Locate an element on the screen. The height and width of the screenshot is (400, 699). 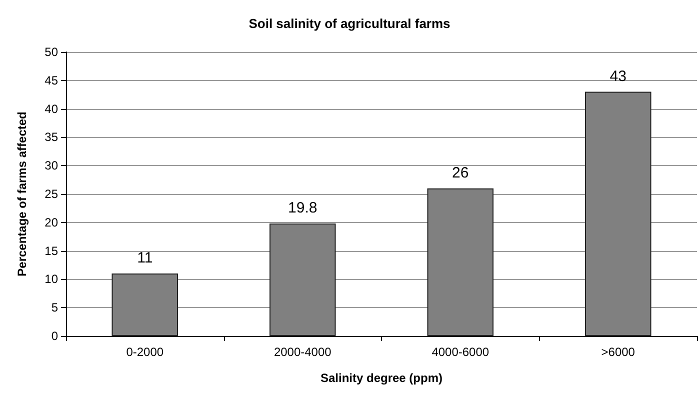
y-tick-label: 25 is located at coordinates (51, 194).